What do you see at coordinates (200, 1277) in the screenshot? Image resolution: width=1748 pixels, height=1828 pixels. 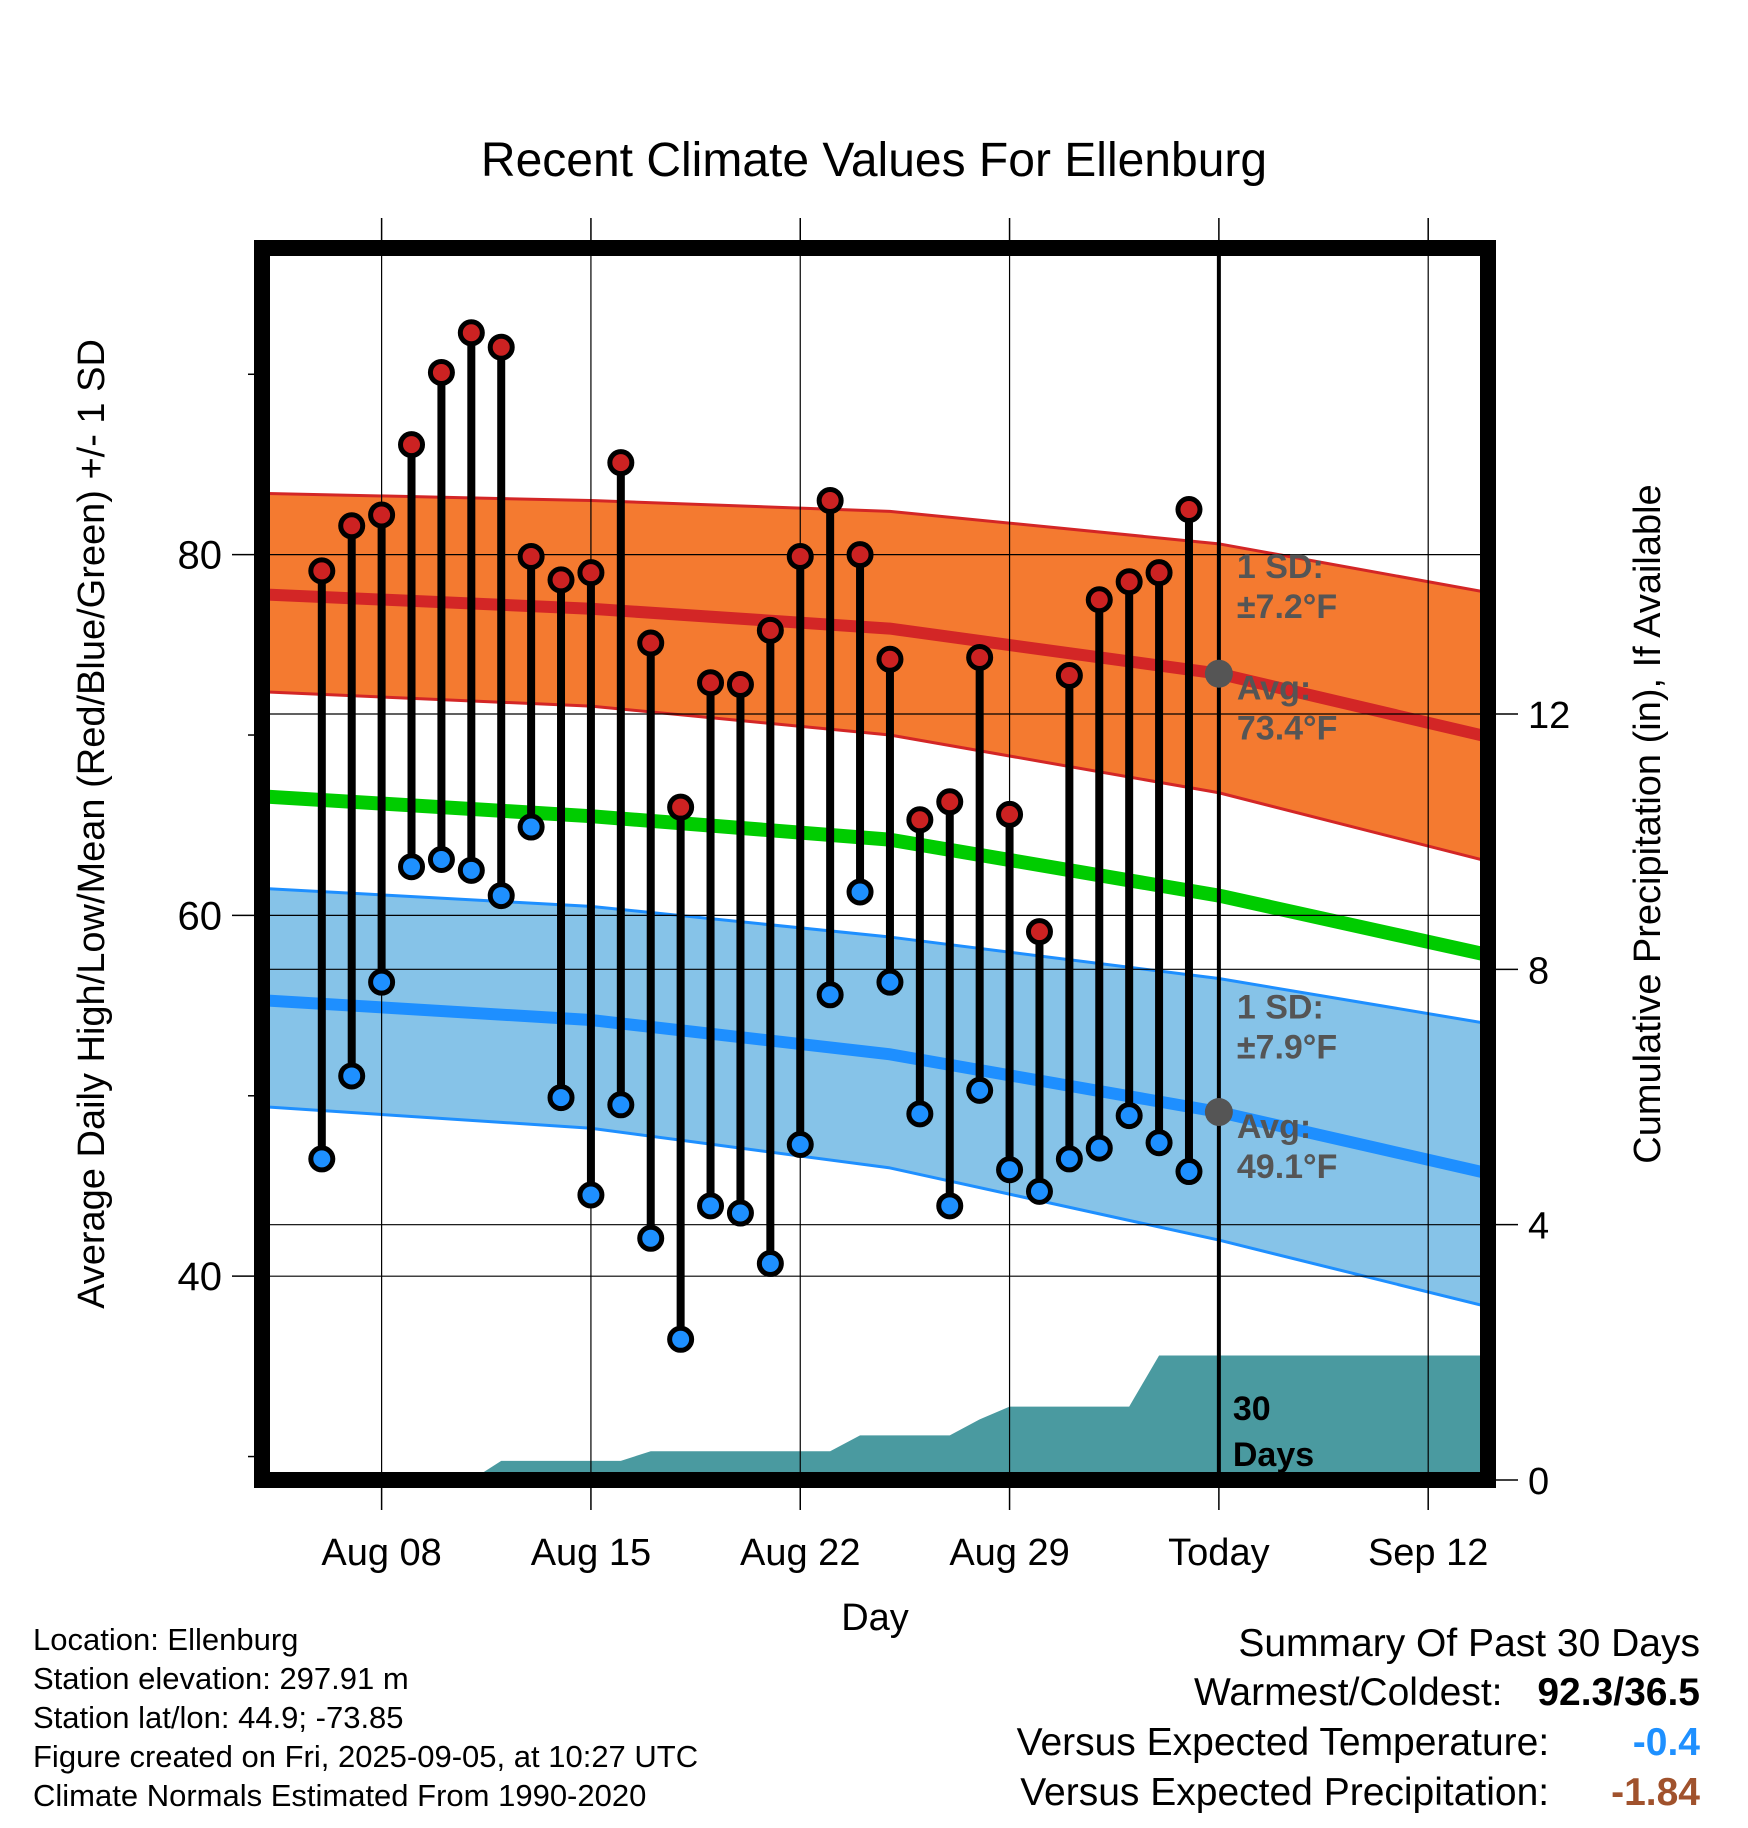 I see `y-tick-label-0: 40` at bounding box center [200, 1277].